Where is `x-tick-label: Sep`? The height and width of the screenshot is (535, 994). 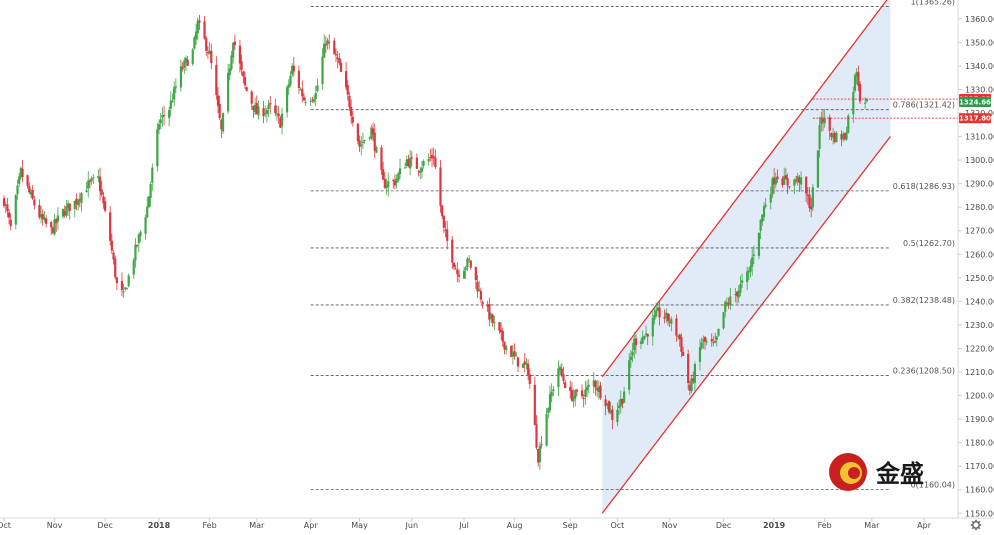
x-tick-label: Sep is located at coordinates (570, 525).